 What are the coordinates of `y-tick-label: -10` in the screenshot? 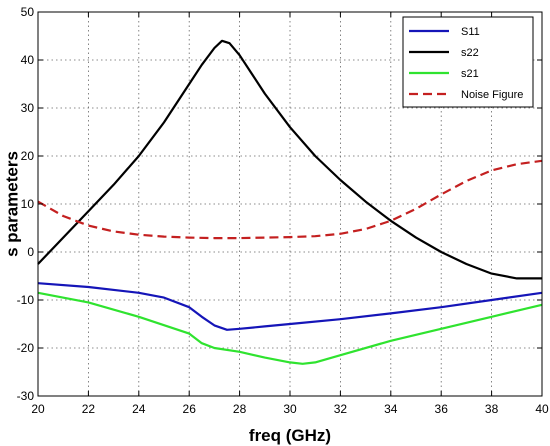 It's located at (26, 300).